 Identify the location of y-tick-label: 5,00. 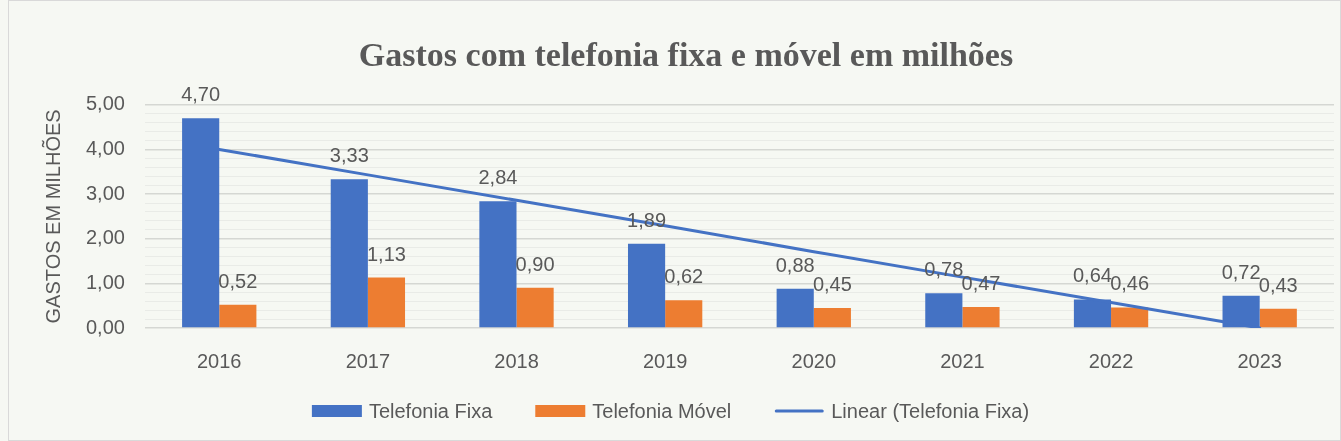
(105, 103).